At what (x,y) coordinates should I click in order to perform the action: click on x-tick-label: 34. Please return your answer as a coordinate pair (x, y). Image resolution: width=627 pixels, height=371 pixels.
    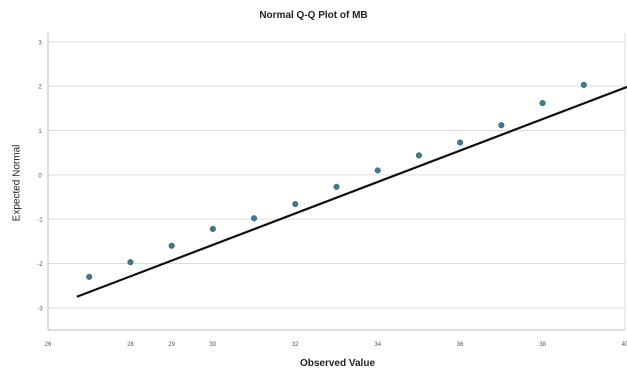
    Looking at the image, I should click on (377, 345).